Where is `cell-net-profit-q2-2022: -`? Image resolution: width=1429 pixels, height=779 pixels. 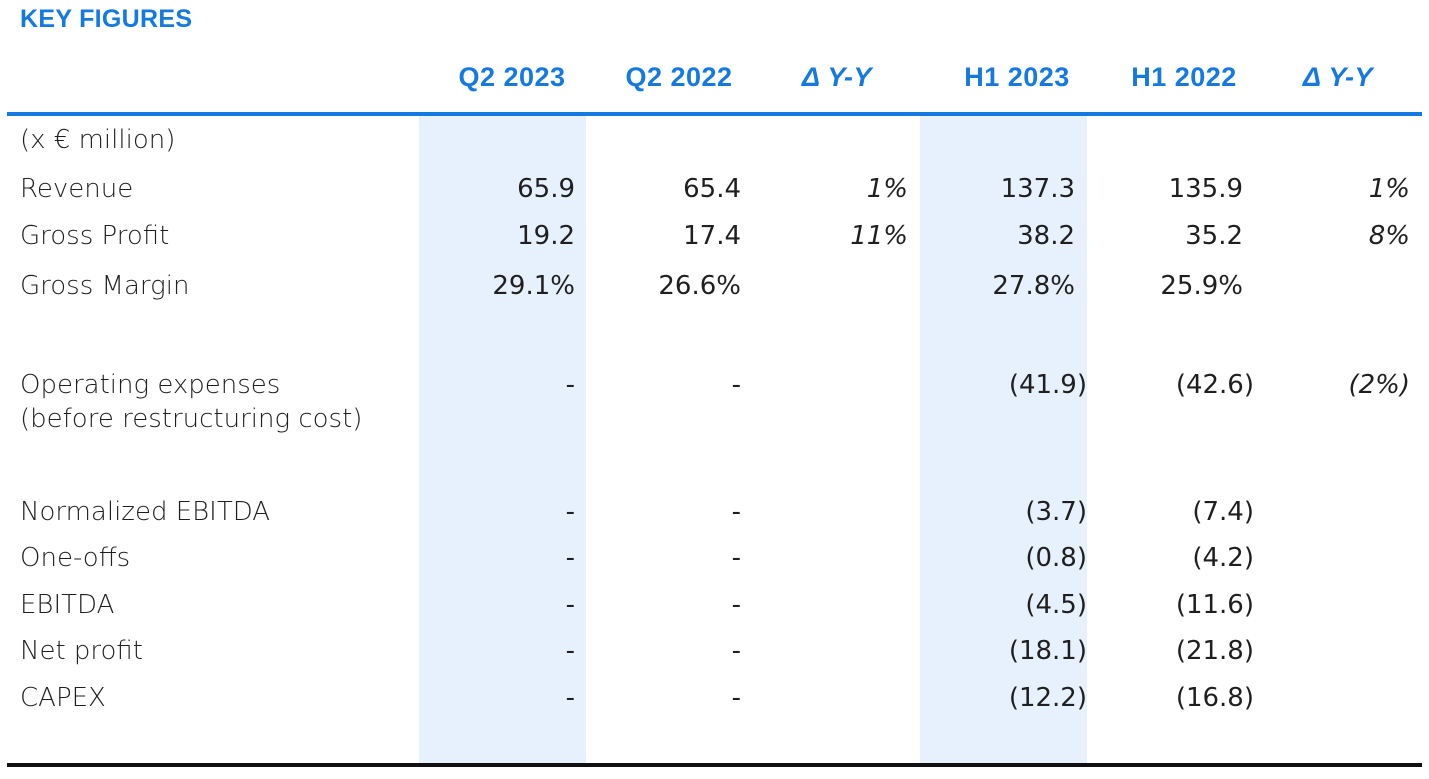 cell-net-profit-q2-2022: - is located at coordinates (736, 651).